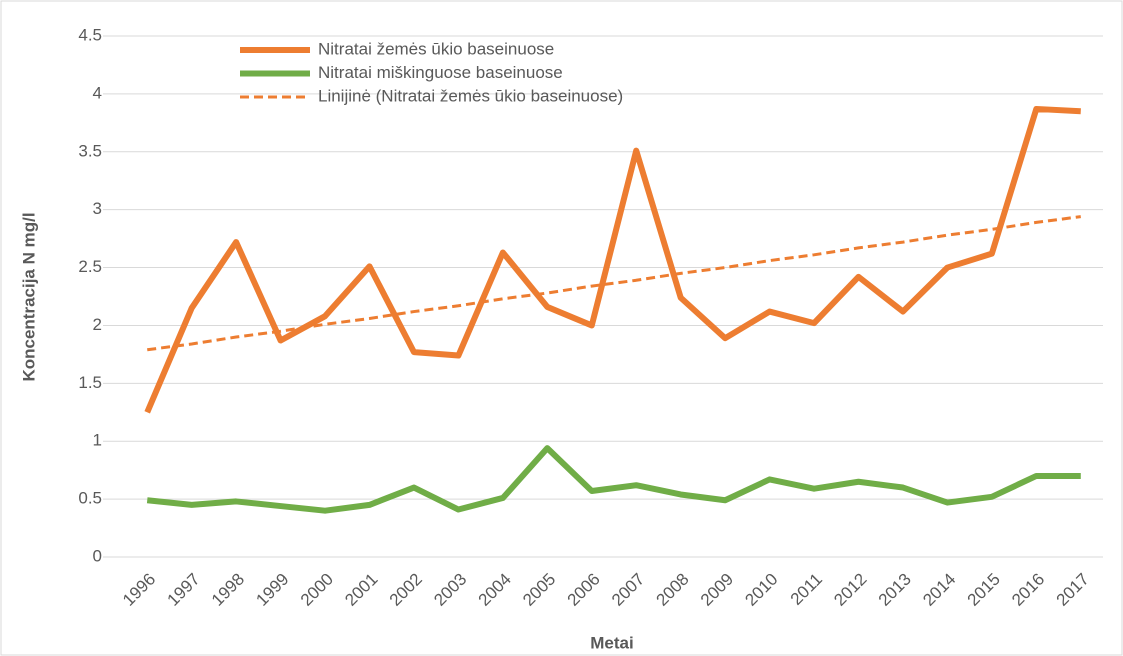  I want to click on y-tick-label: 0, so click(97, 555).